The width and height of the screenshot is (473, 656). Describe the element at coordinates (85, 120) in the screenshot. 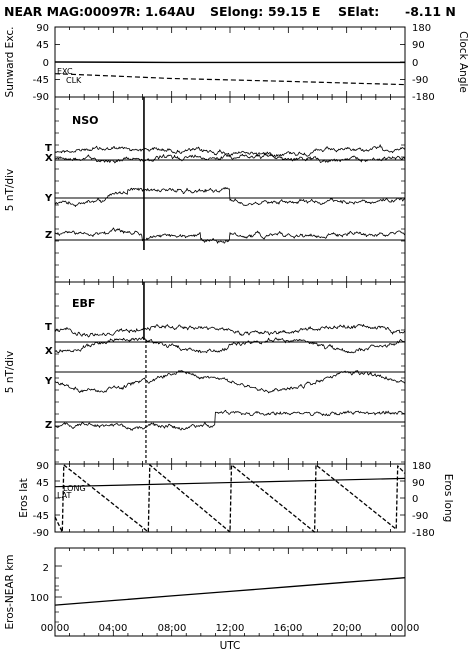

I see `nso-panel-tag: NSO` at that location.